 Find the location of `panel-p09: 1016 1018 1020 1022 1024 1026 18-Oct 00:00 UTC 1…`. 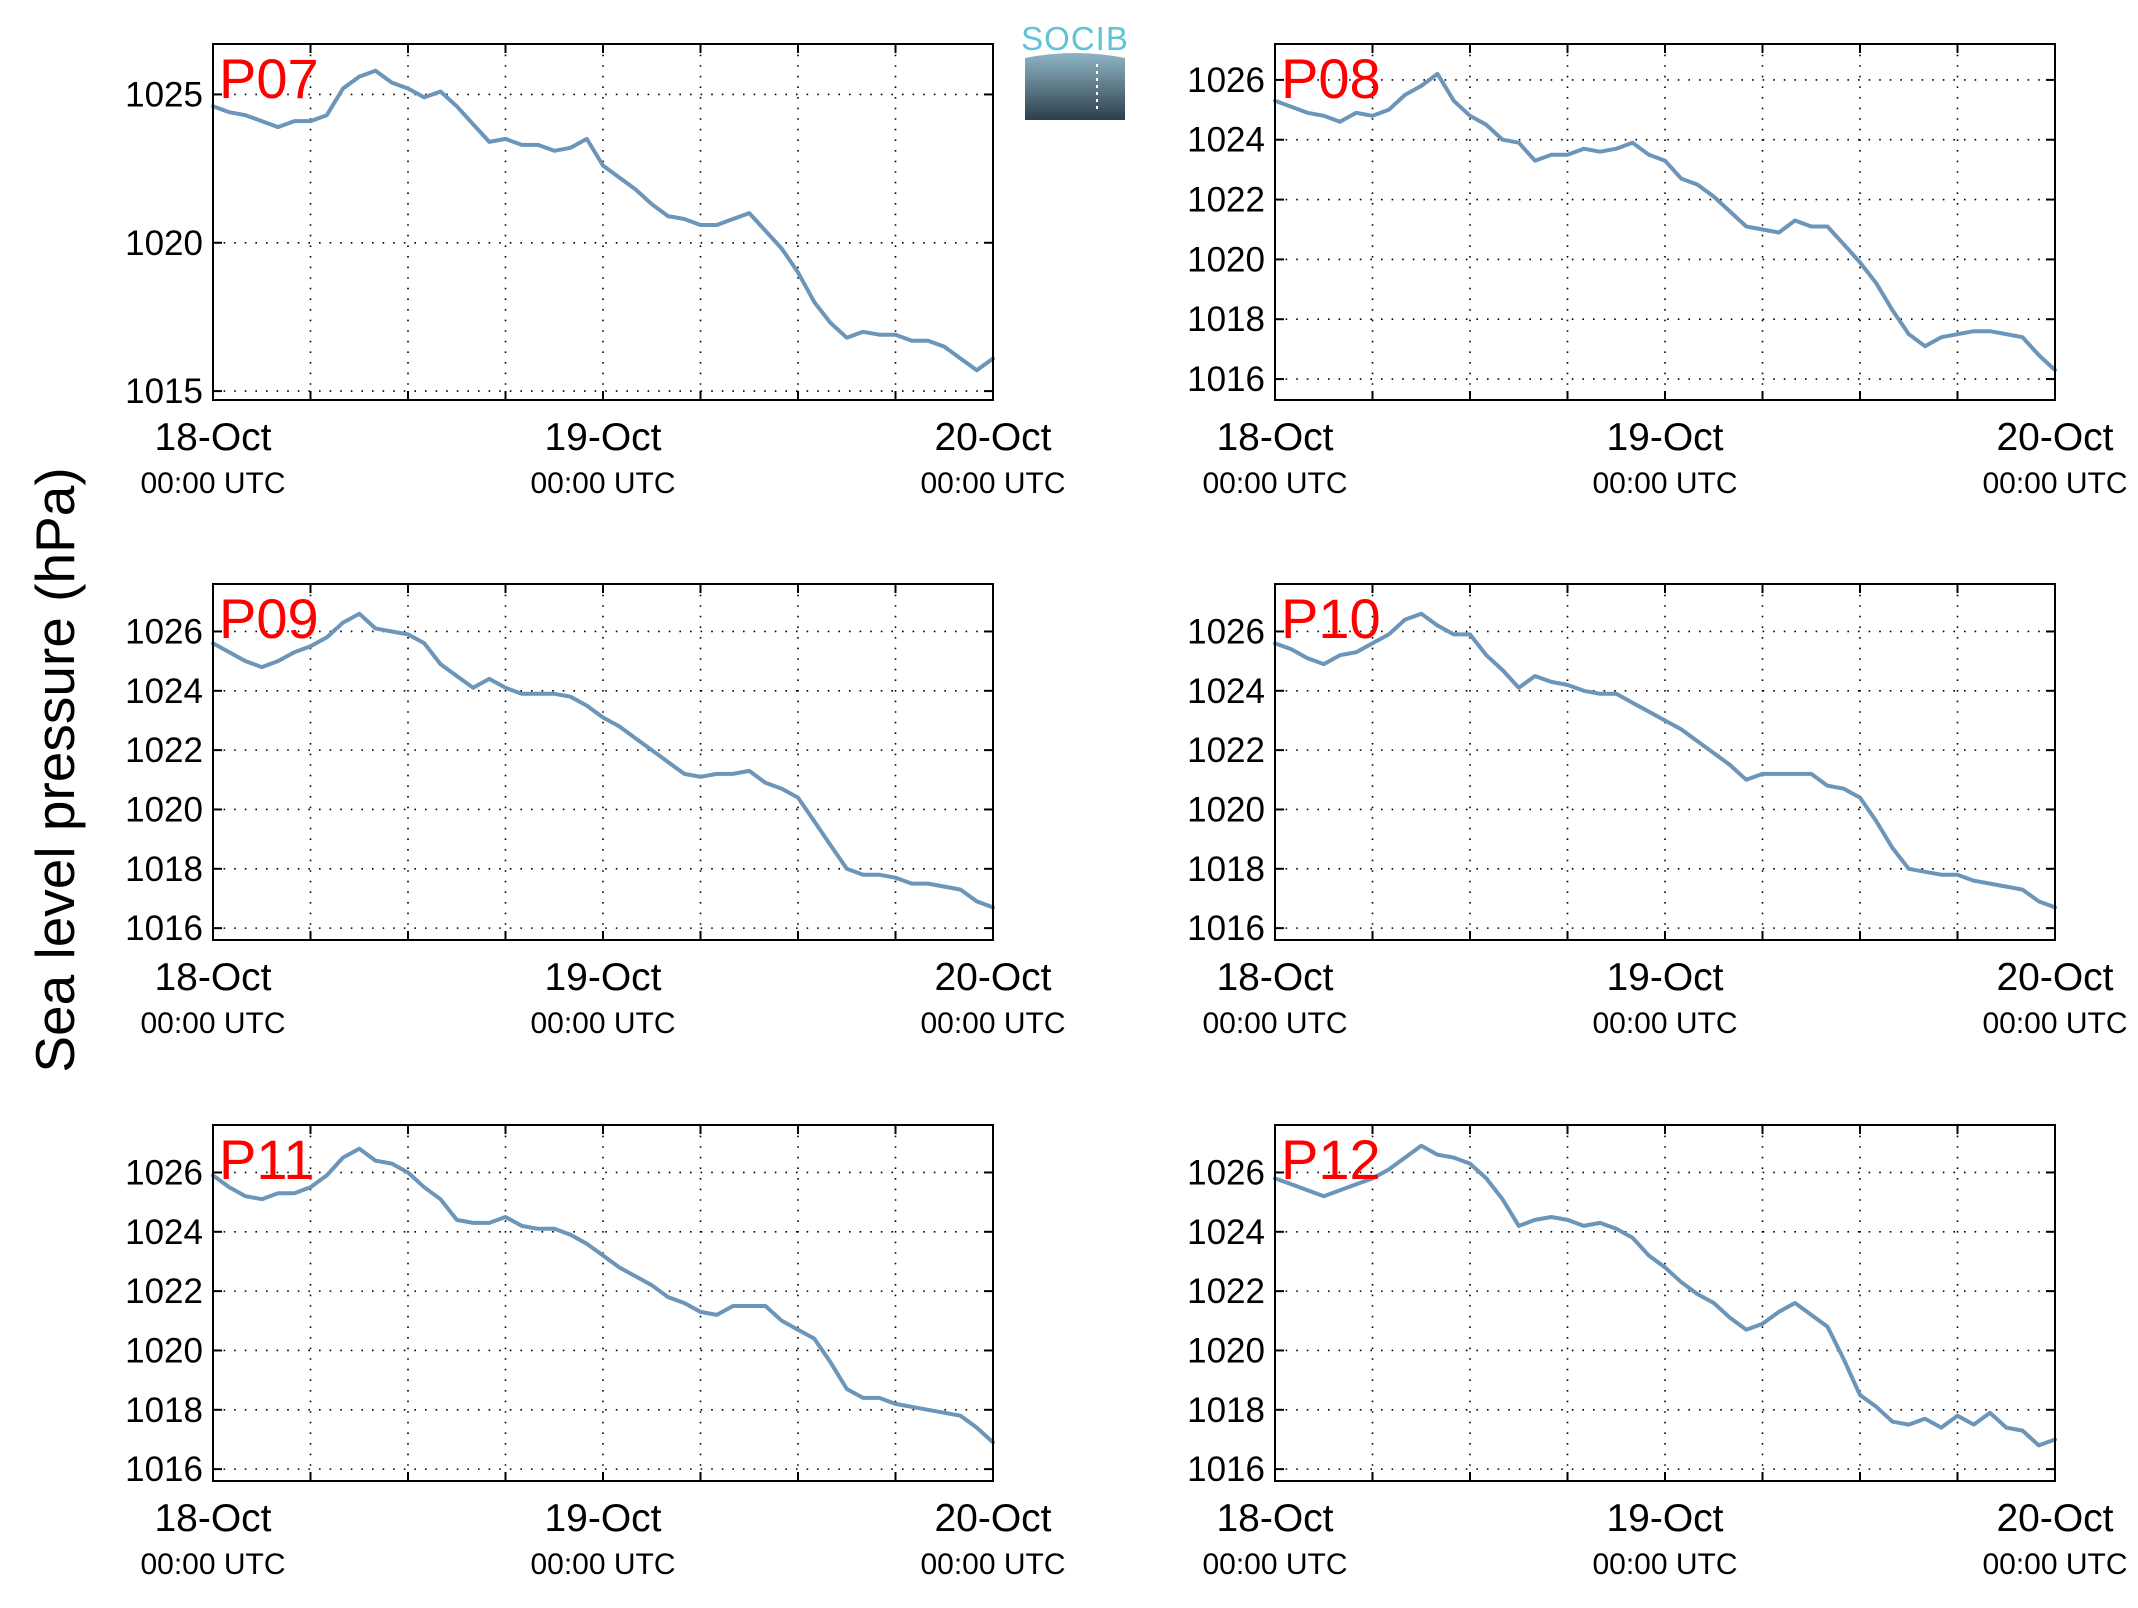

panel-p09: 1016 1018 1020 1022 1024 1026 18-Oct 00:00 UTC 1… is located at coordinates (595, 811).